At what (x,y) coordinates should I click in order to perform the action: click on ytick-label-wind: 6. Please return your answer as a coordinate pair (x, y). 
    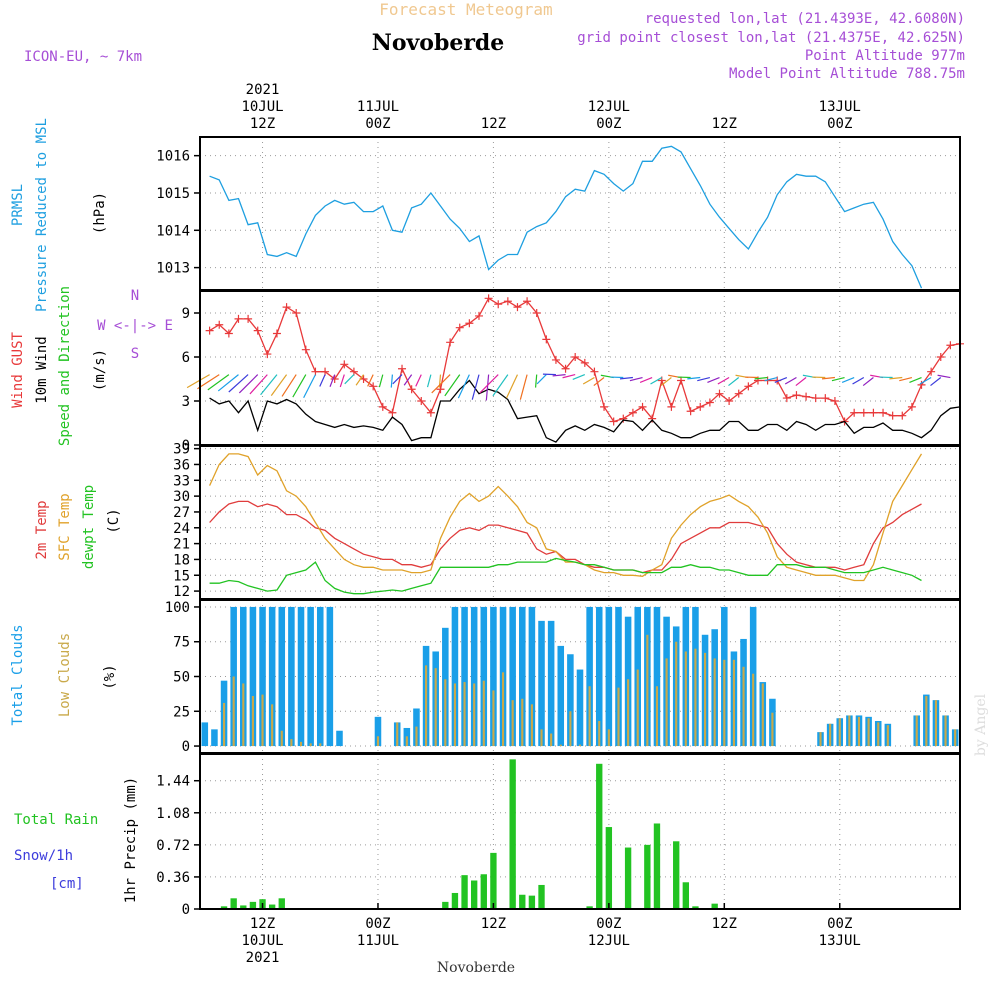
    Looking at the image, I should click on (186, 358).